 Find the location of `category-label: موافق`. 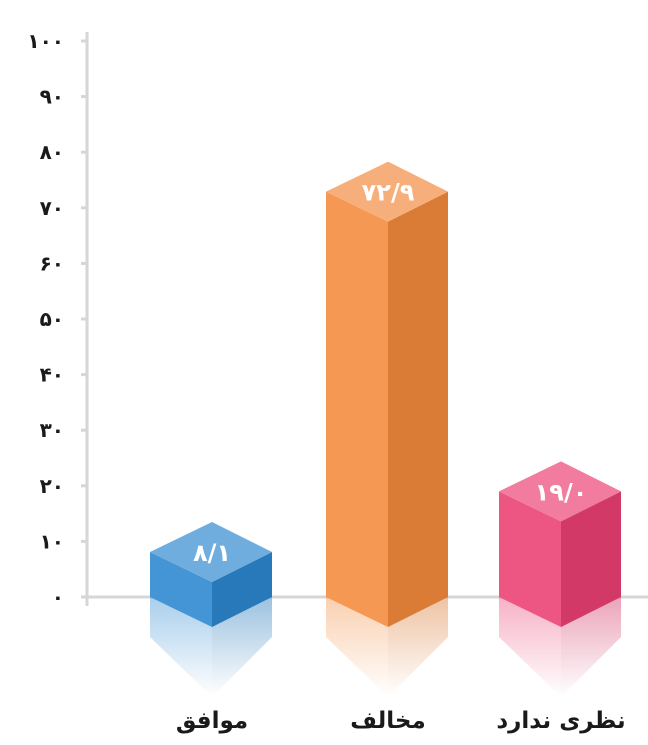

category-label: موافق is located at coordinates (212, 721).